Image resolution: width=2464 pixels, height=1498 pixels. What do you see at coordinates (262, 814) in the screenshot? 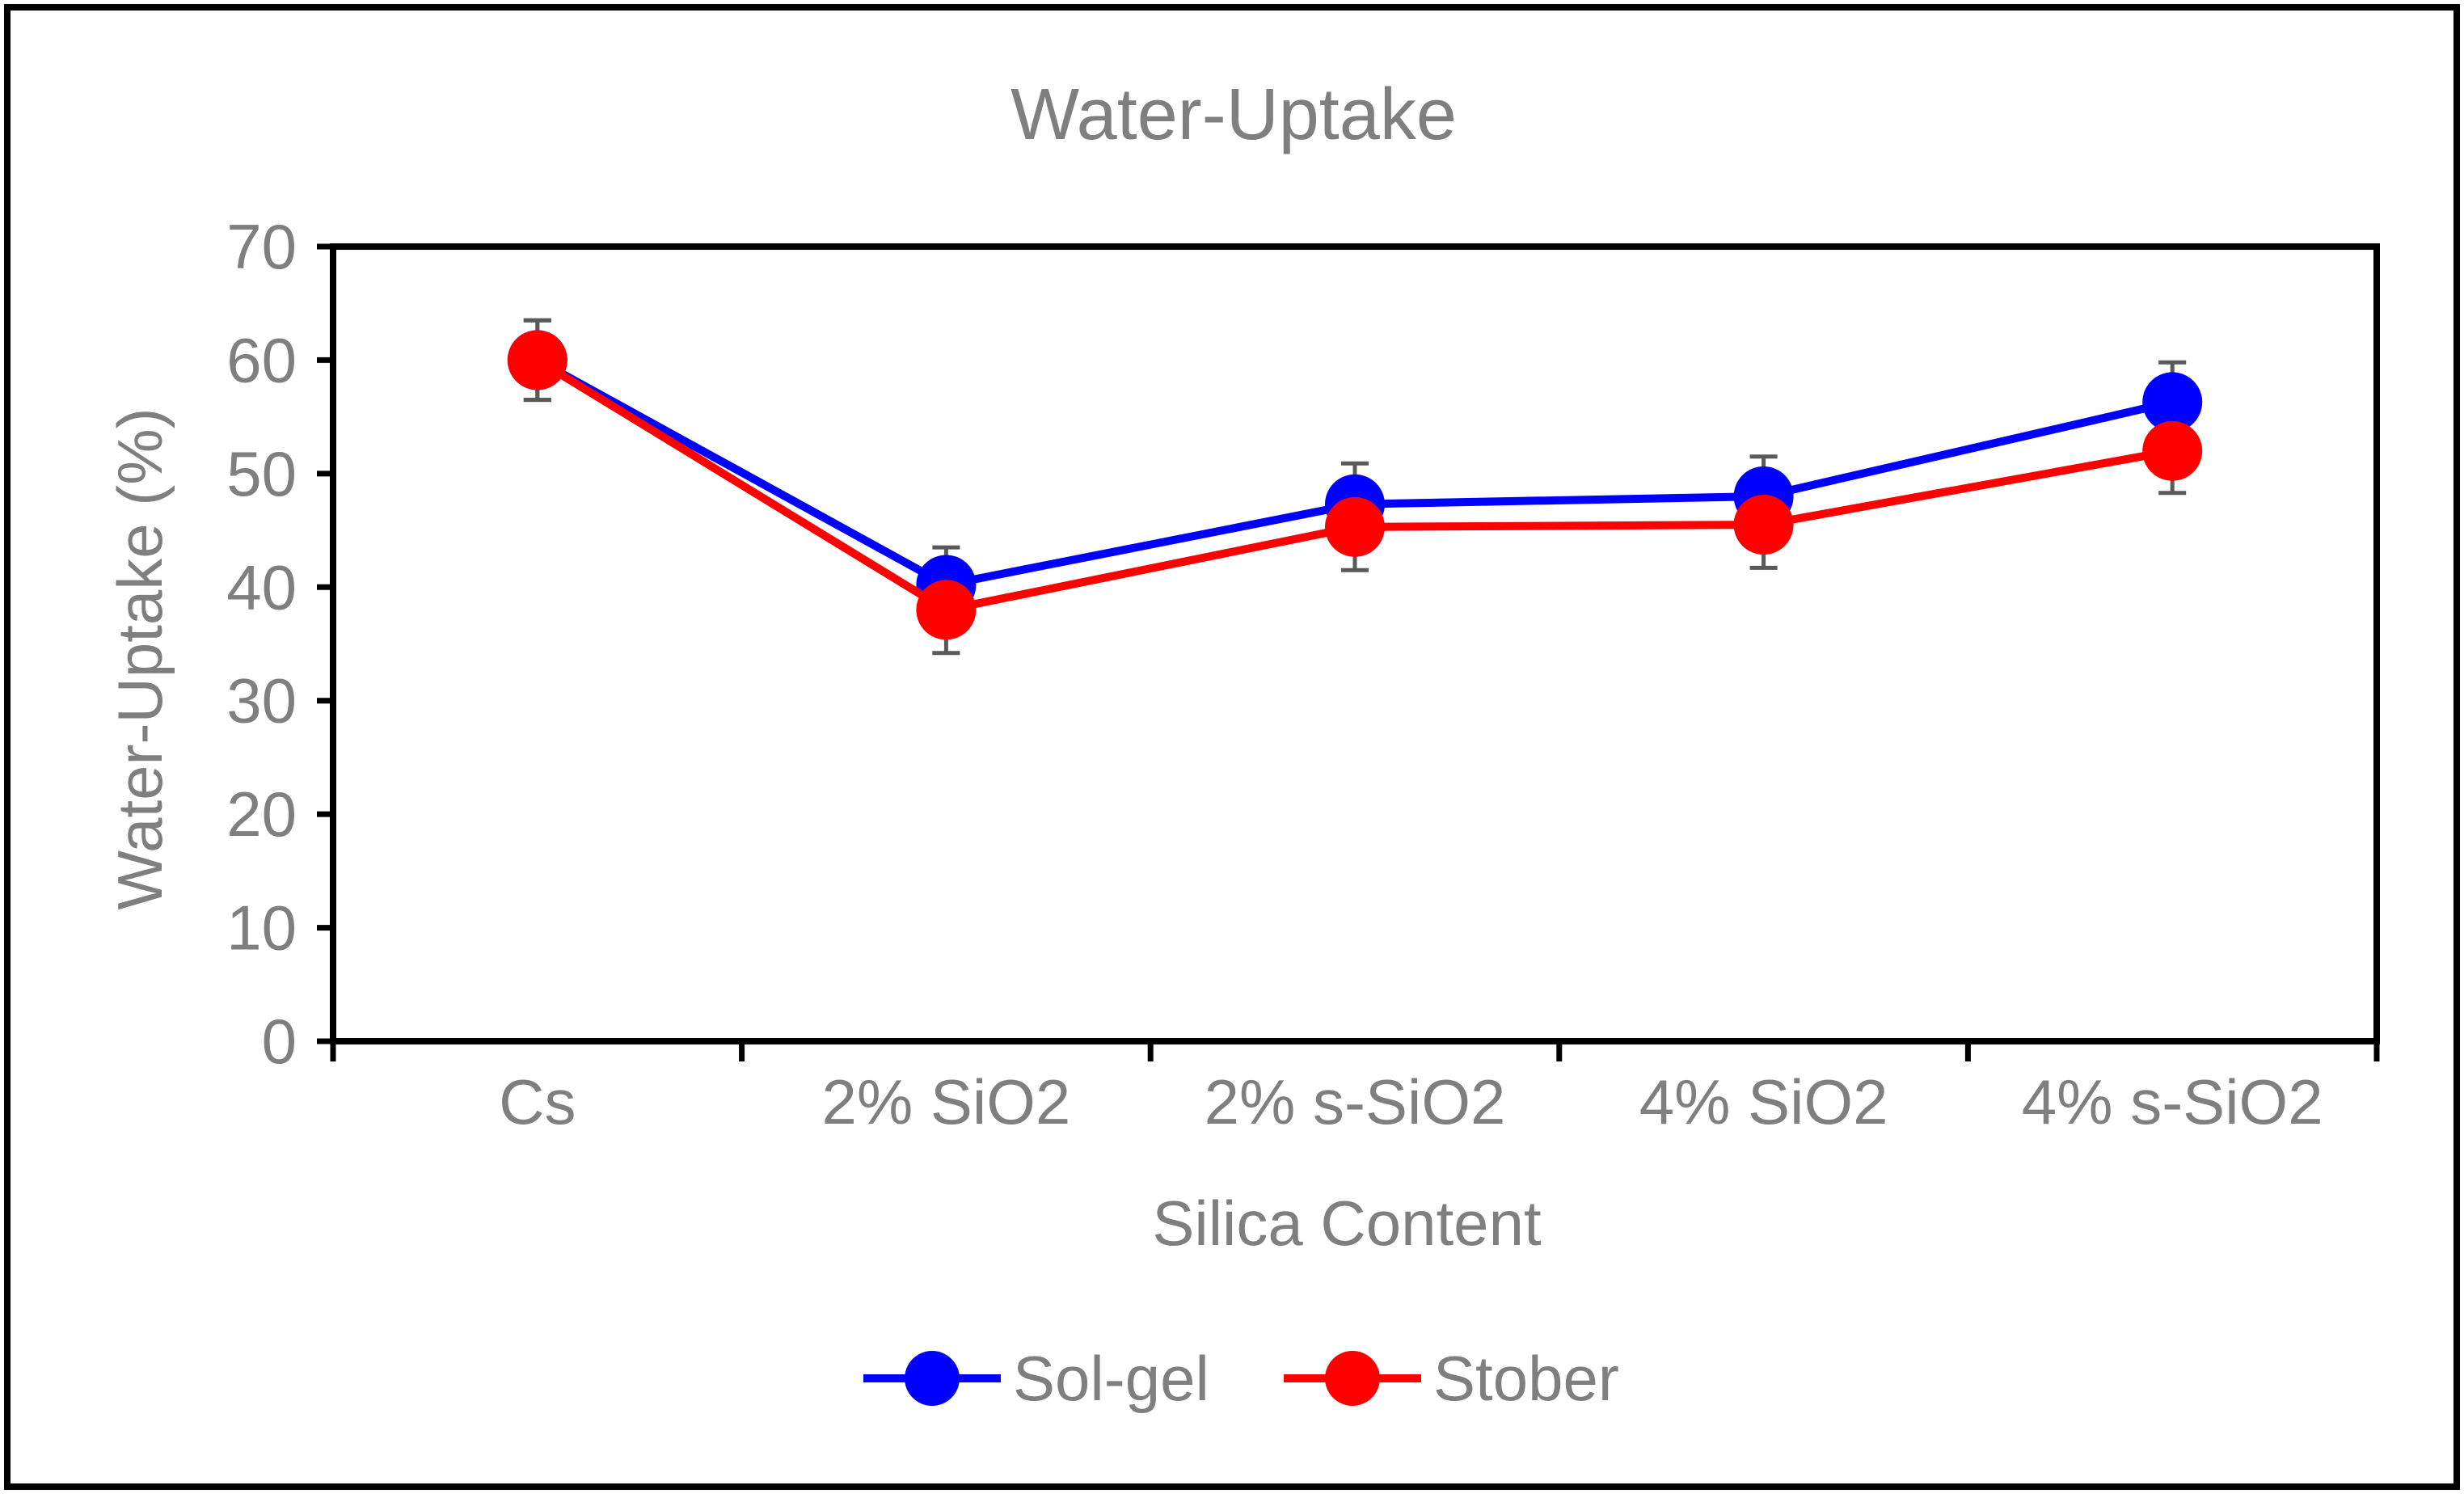
I see `y-tick-label: 20` at bounding box center [262, 814].